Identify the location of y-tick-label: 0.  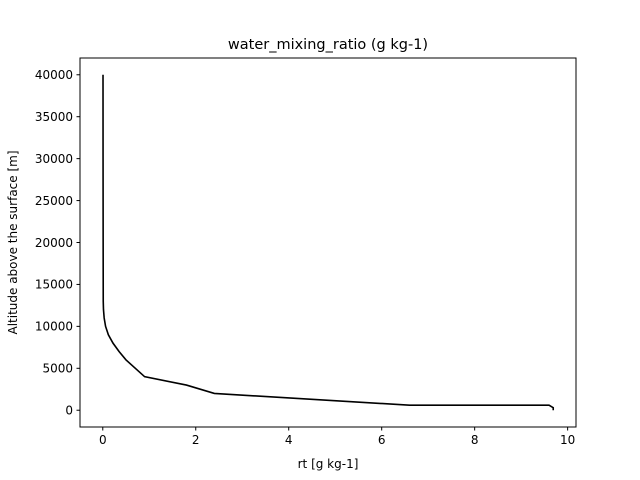
(69, 411).